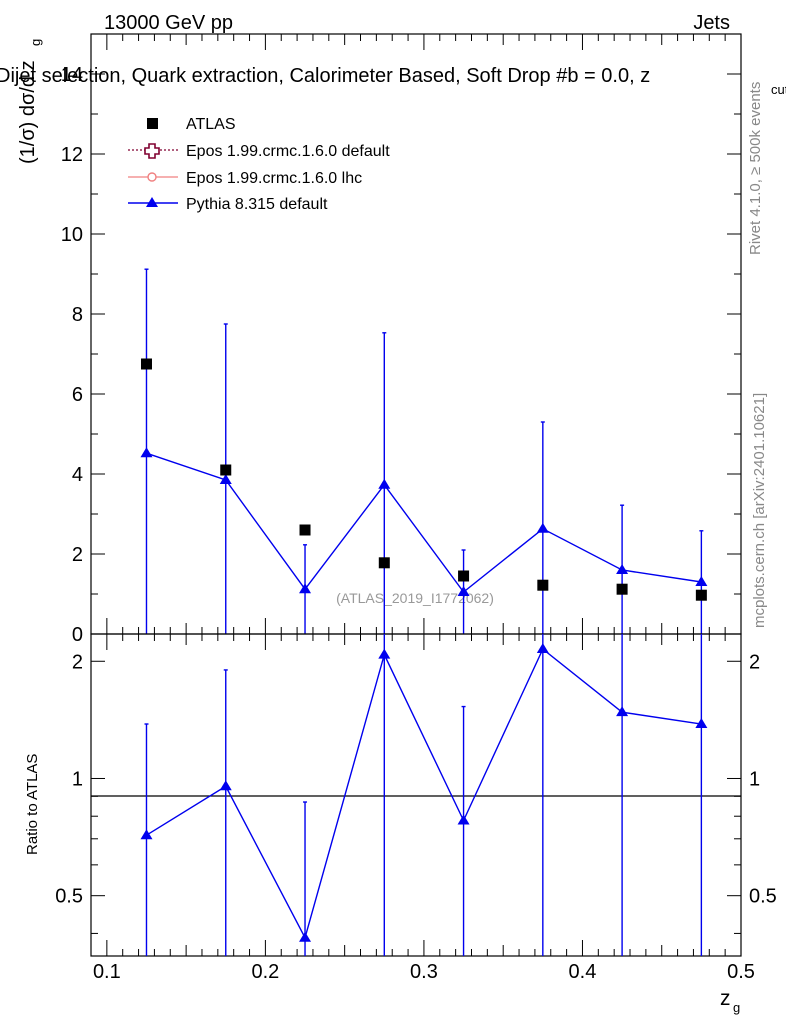  I want to click on x-axis-label: z g, so click(730, 1001).